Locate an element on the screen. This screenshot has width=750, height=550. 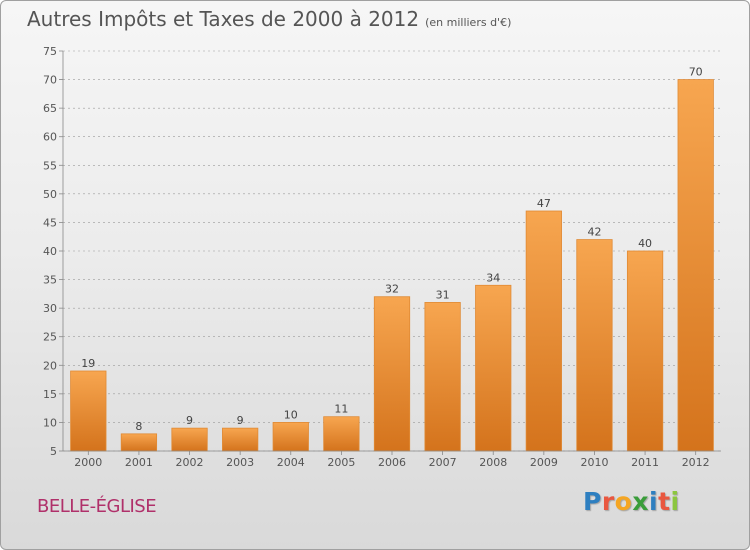
data-label: 31 is located at coordinates (443, 294).